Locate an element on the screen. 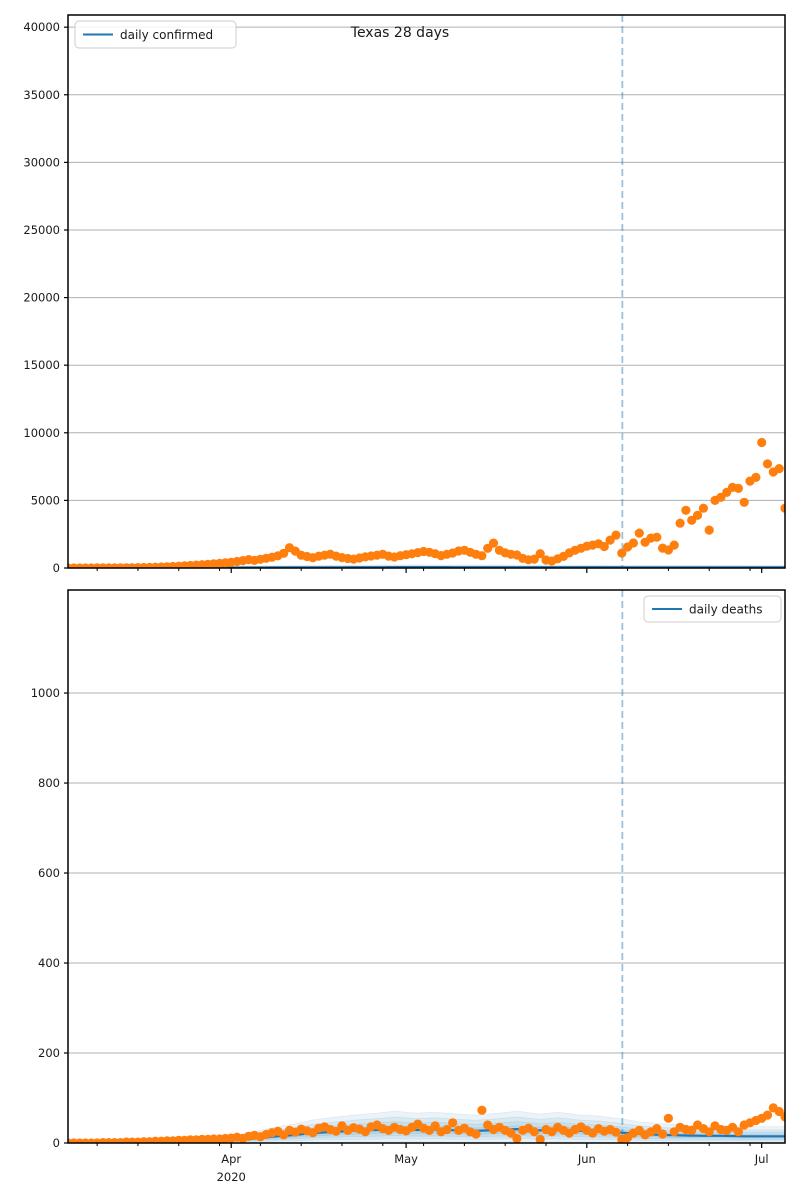 The image size is (800, 1200). legend: daily confirmed is located at coordinates (155, 34).